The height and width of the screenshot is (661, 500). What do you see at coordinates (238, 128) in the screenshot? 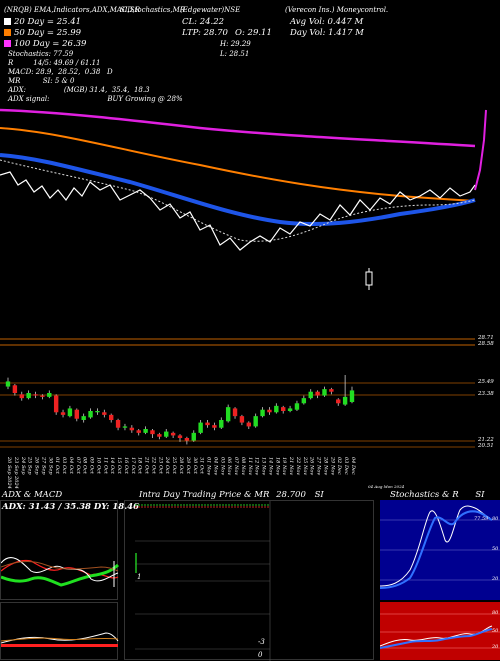
I see `ma100-line` at bounding box center [238, 128].